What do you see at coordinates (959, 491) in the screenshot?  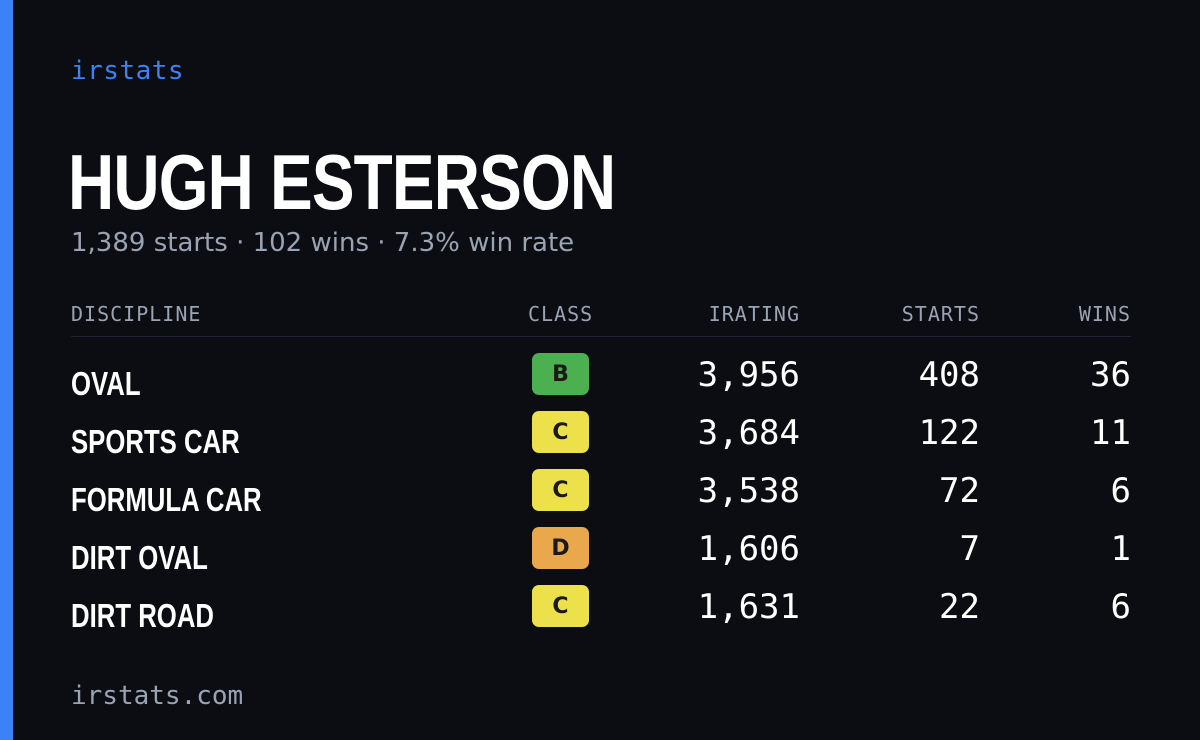 I see `starts-value: 72` at bounding box center [959, 491].